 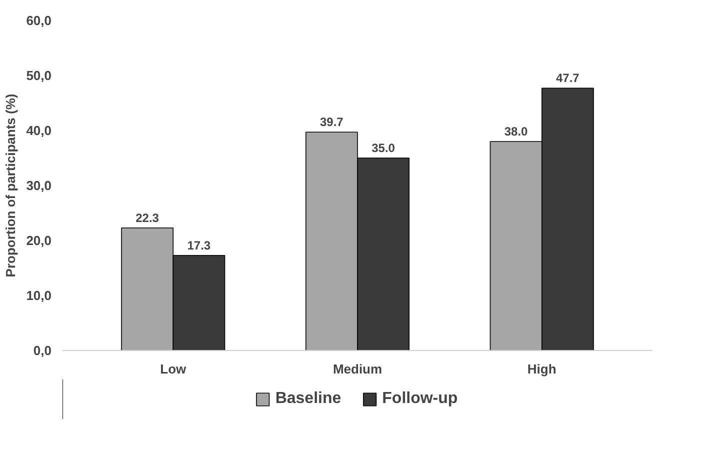 What do you see at coordinates (516, 131) in the screenshot?
I see `data-label: 38.0` at bounding box center [516, 131].